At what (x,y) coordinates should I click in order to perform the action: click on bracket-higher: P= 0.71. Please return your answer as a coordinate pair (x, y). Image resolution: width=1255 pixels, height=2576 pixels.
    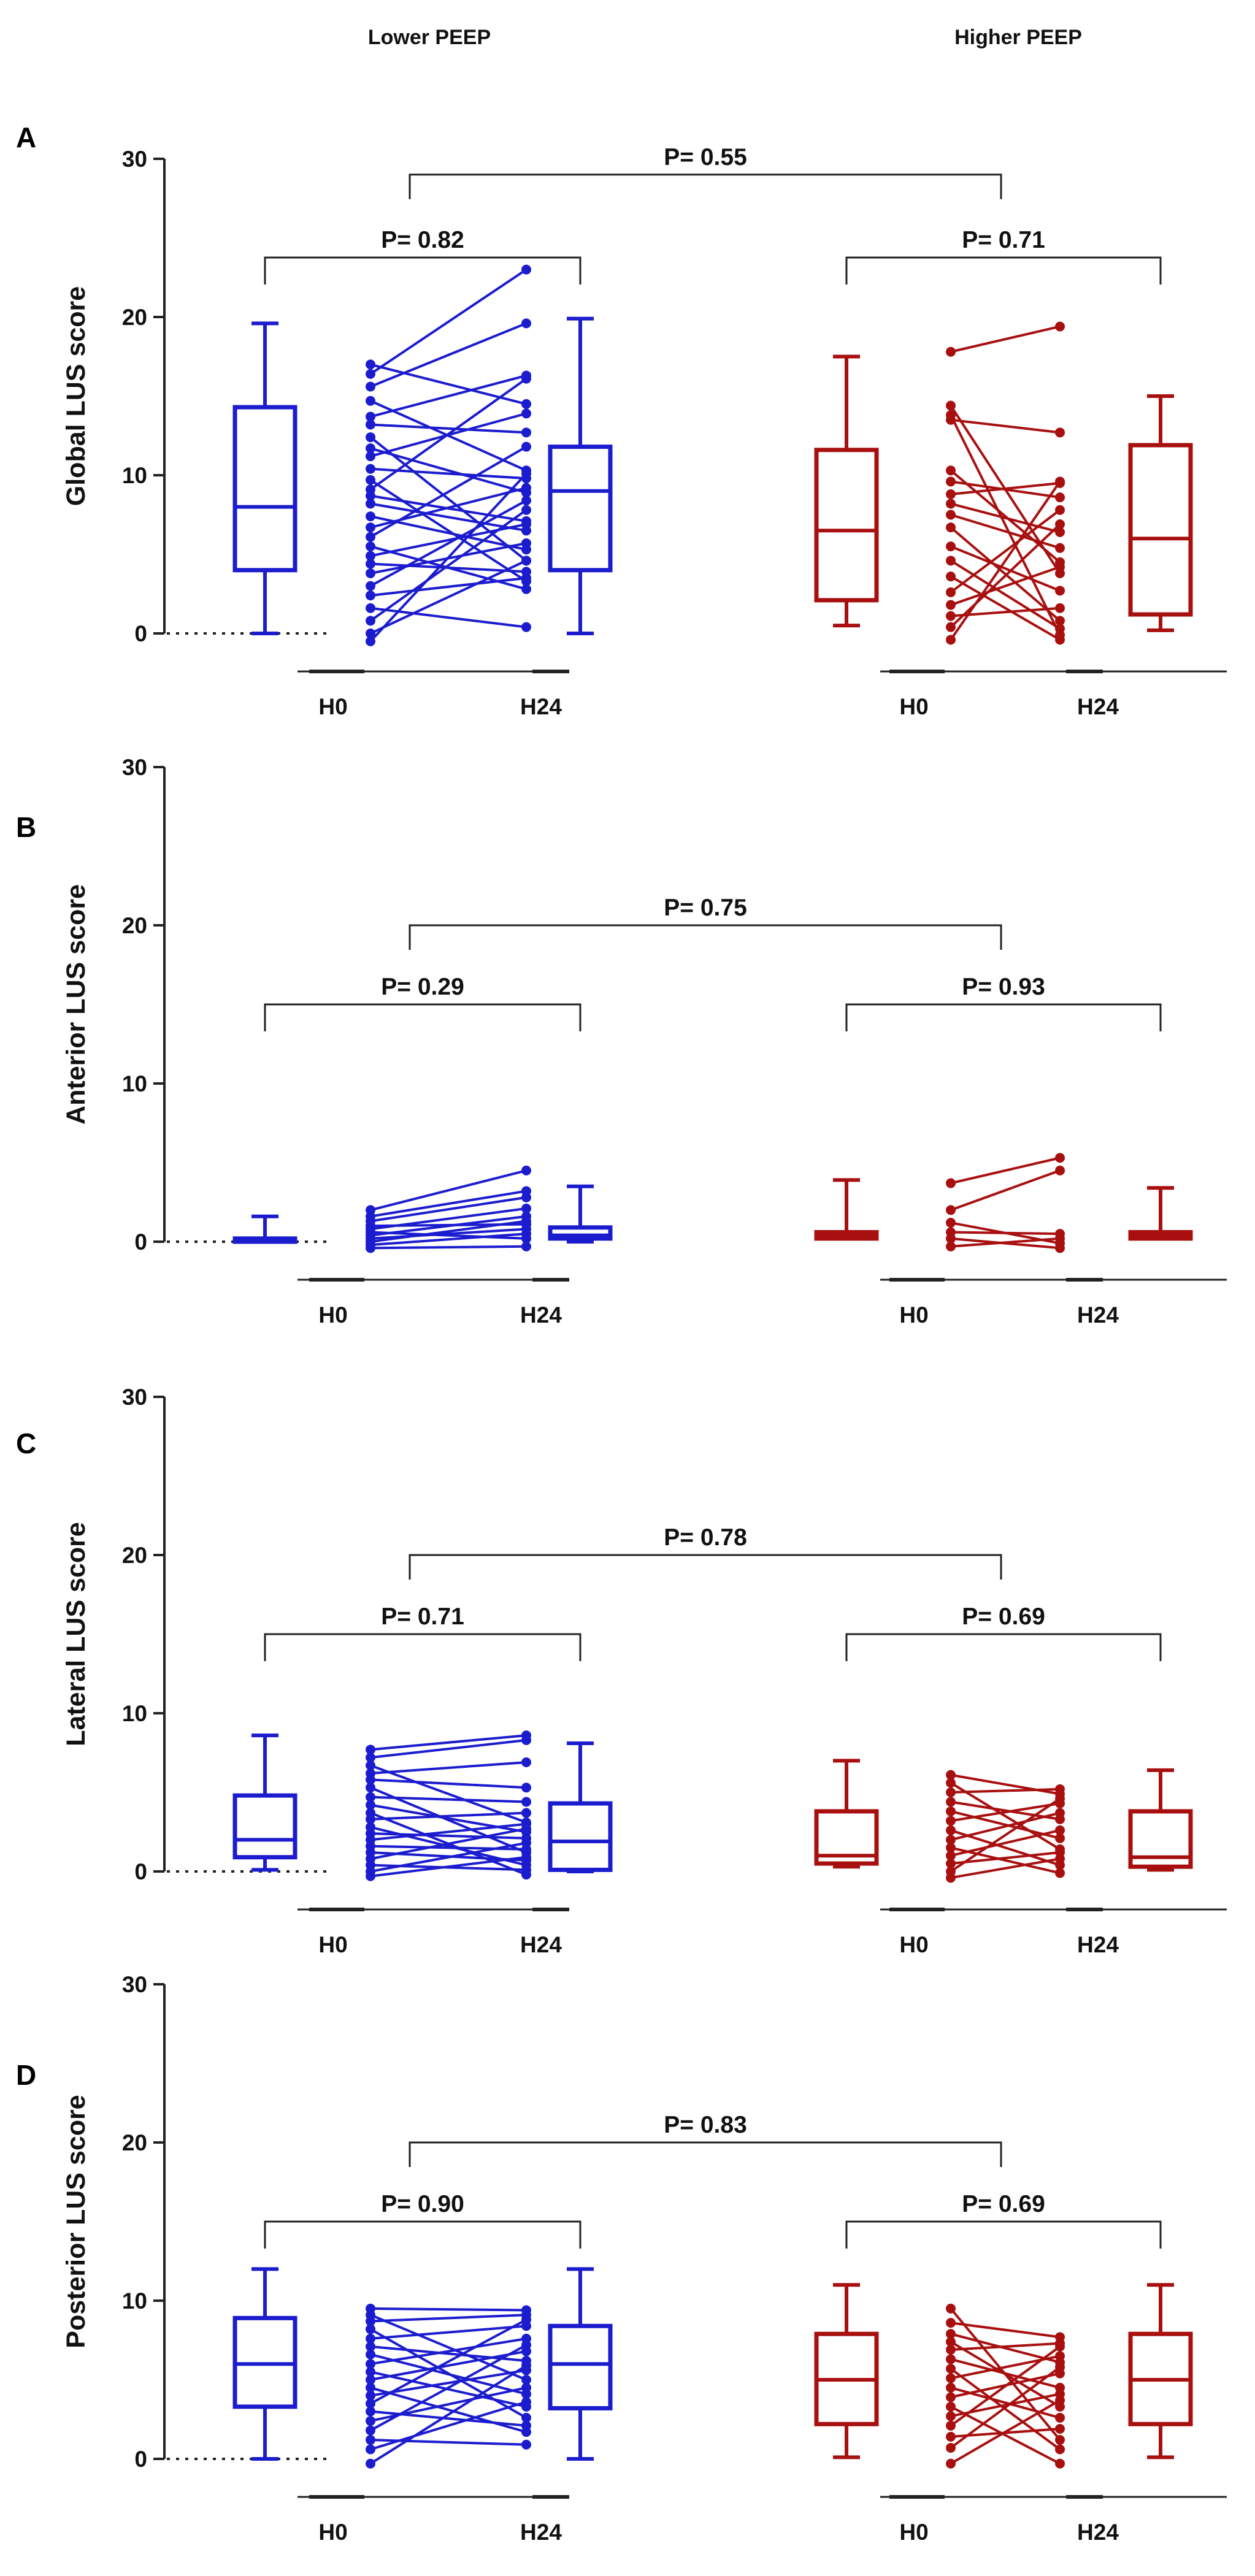
    Looking at the image, I should click on (1004, 256).